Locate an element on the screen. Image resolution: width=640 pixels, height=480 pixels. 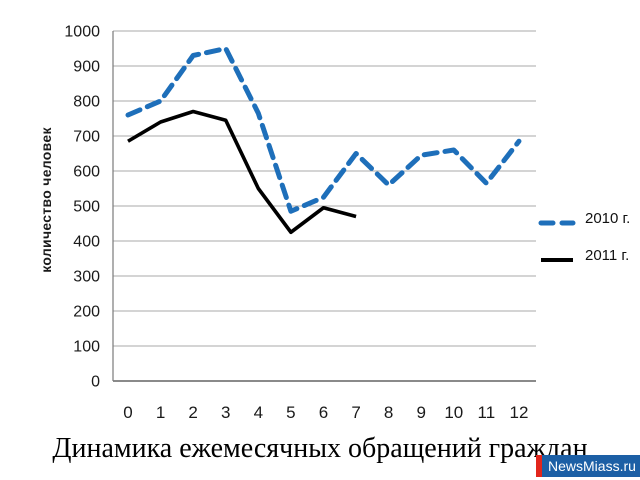
x-tick-label: 2 is located at coordinates (192, 412).